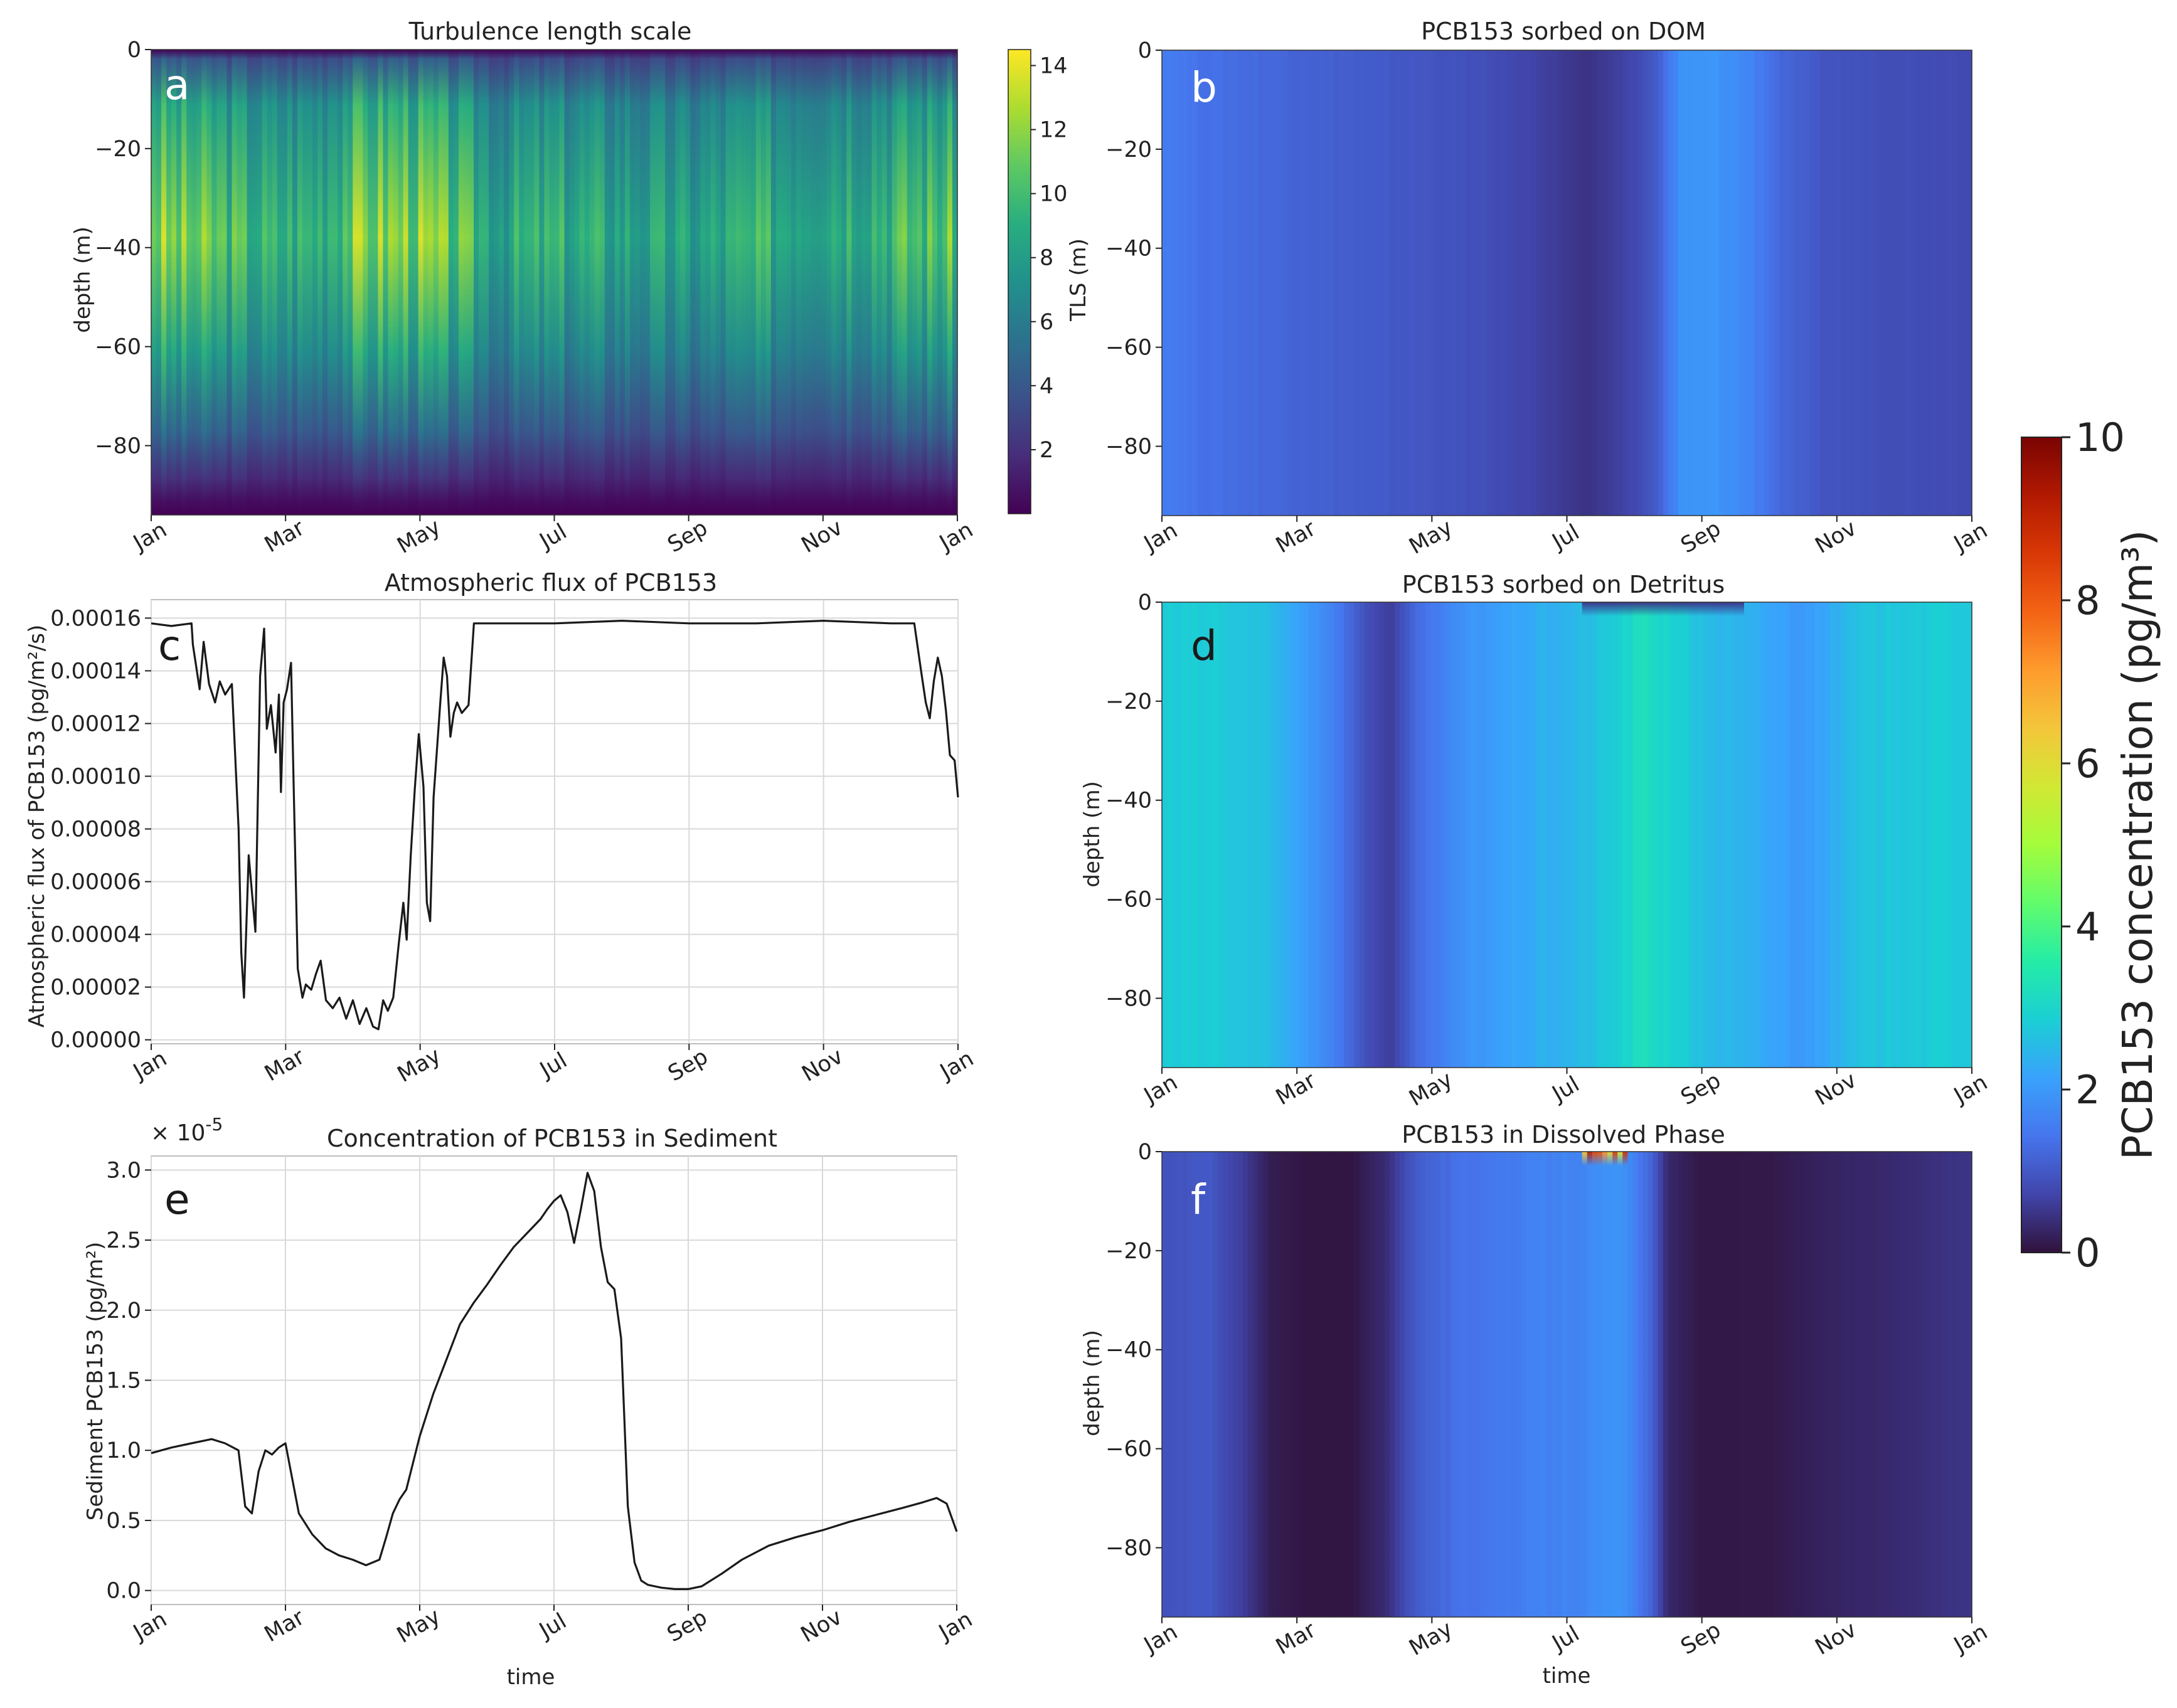  I want to click on y-tick-label: 0.00008, so click(96, 829).